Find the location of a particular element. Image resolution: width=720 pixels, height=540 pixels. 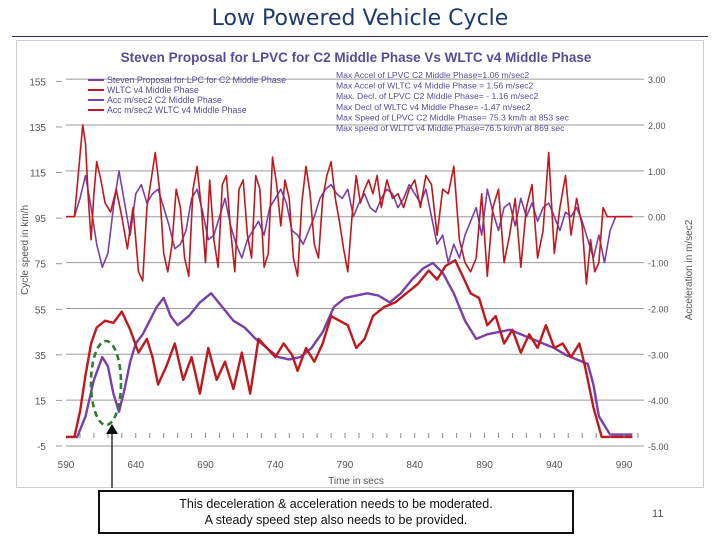

y-tick-label-1: 15 is located at coordinates (41, 401).